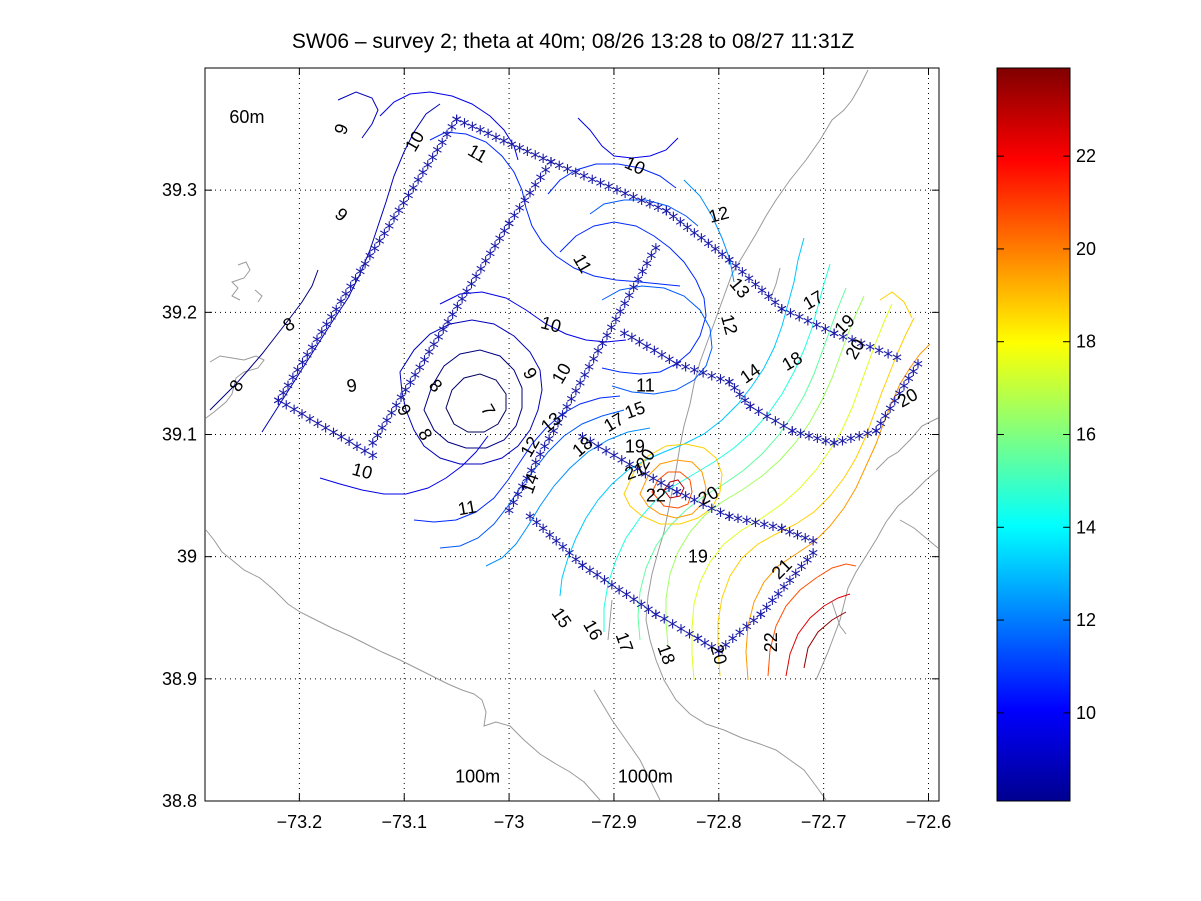 The height and width of the screenshot is (901, 1201). Describe the element at coordinates (657, 340) in the screenshot. I see `isotherm-12-mid` at that location.